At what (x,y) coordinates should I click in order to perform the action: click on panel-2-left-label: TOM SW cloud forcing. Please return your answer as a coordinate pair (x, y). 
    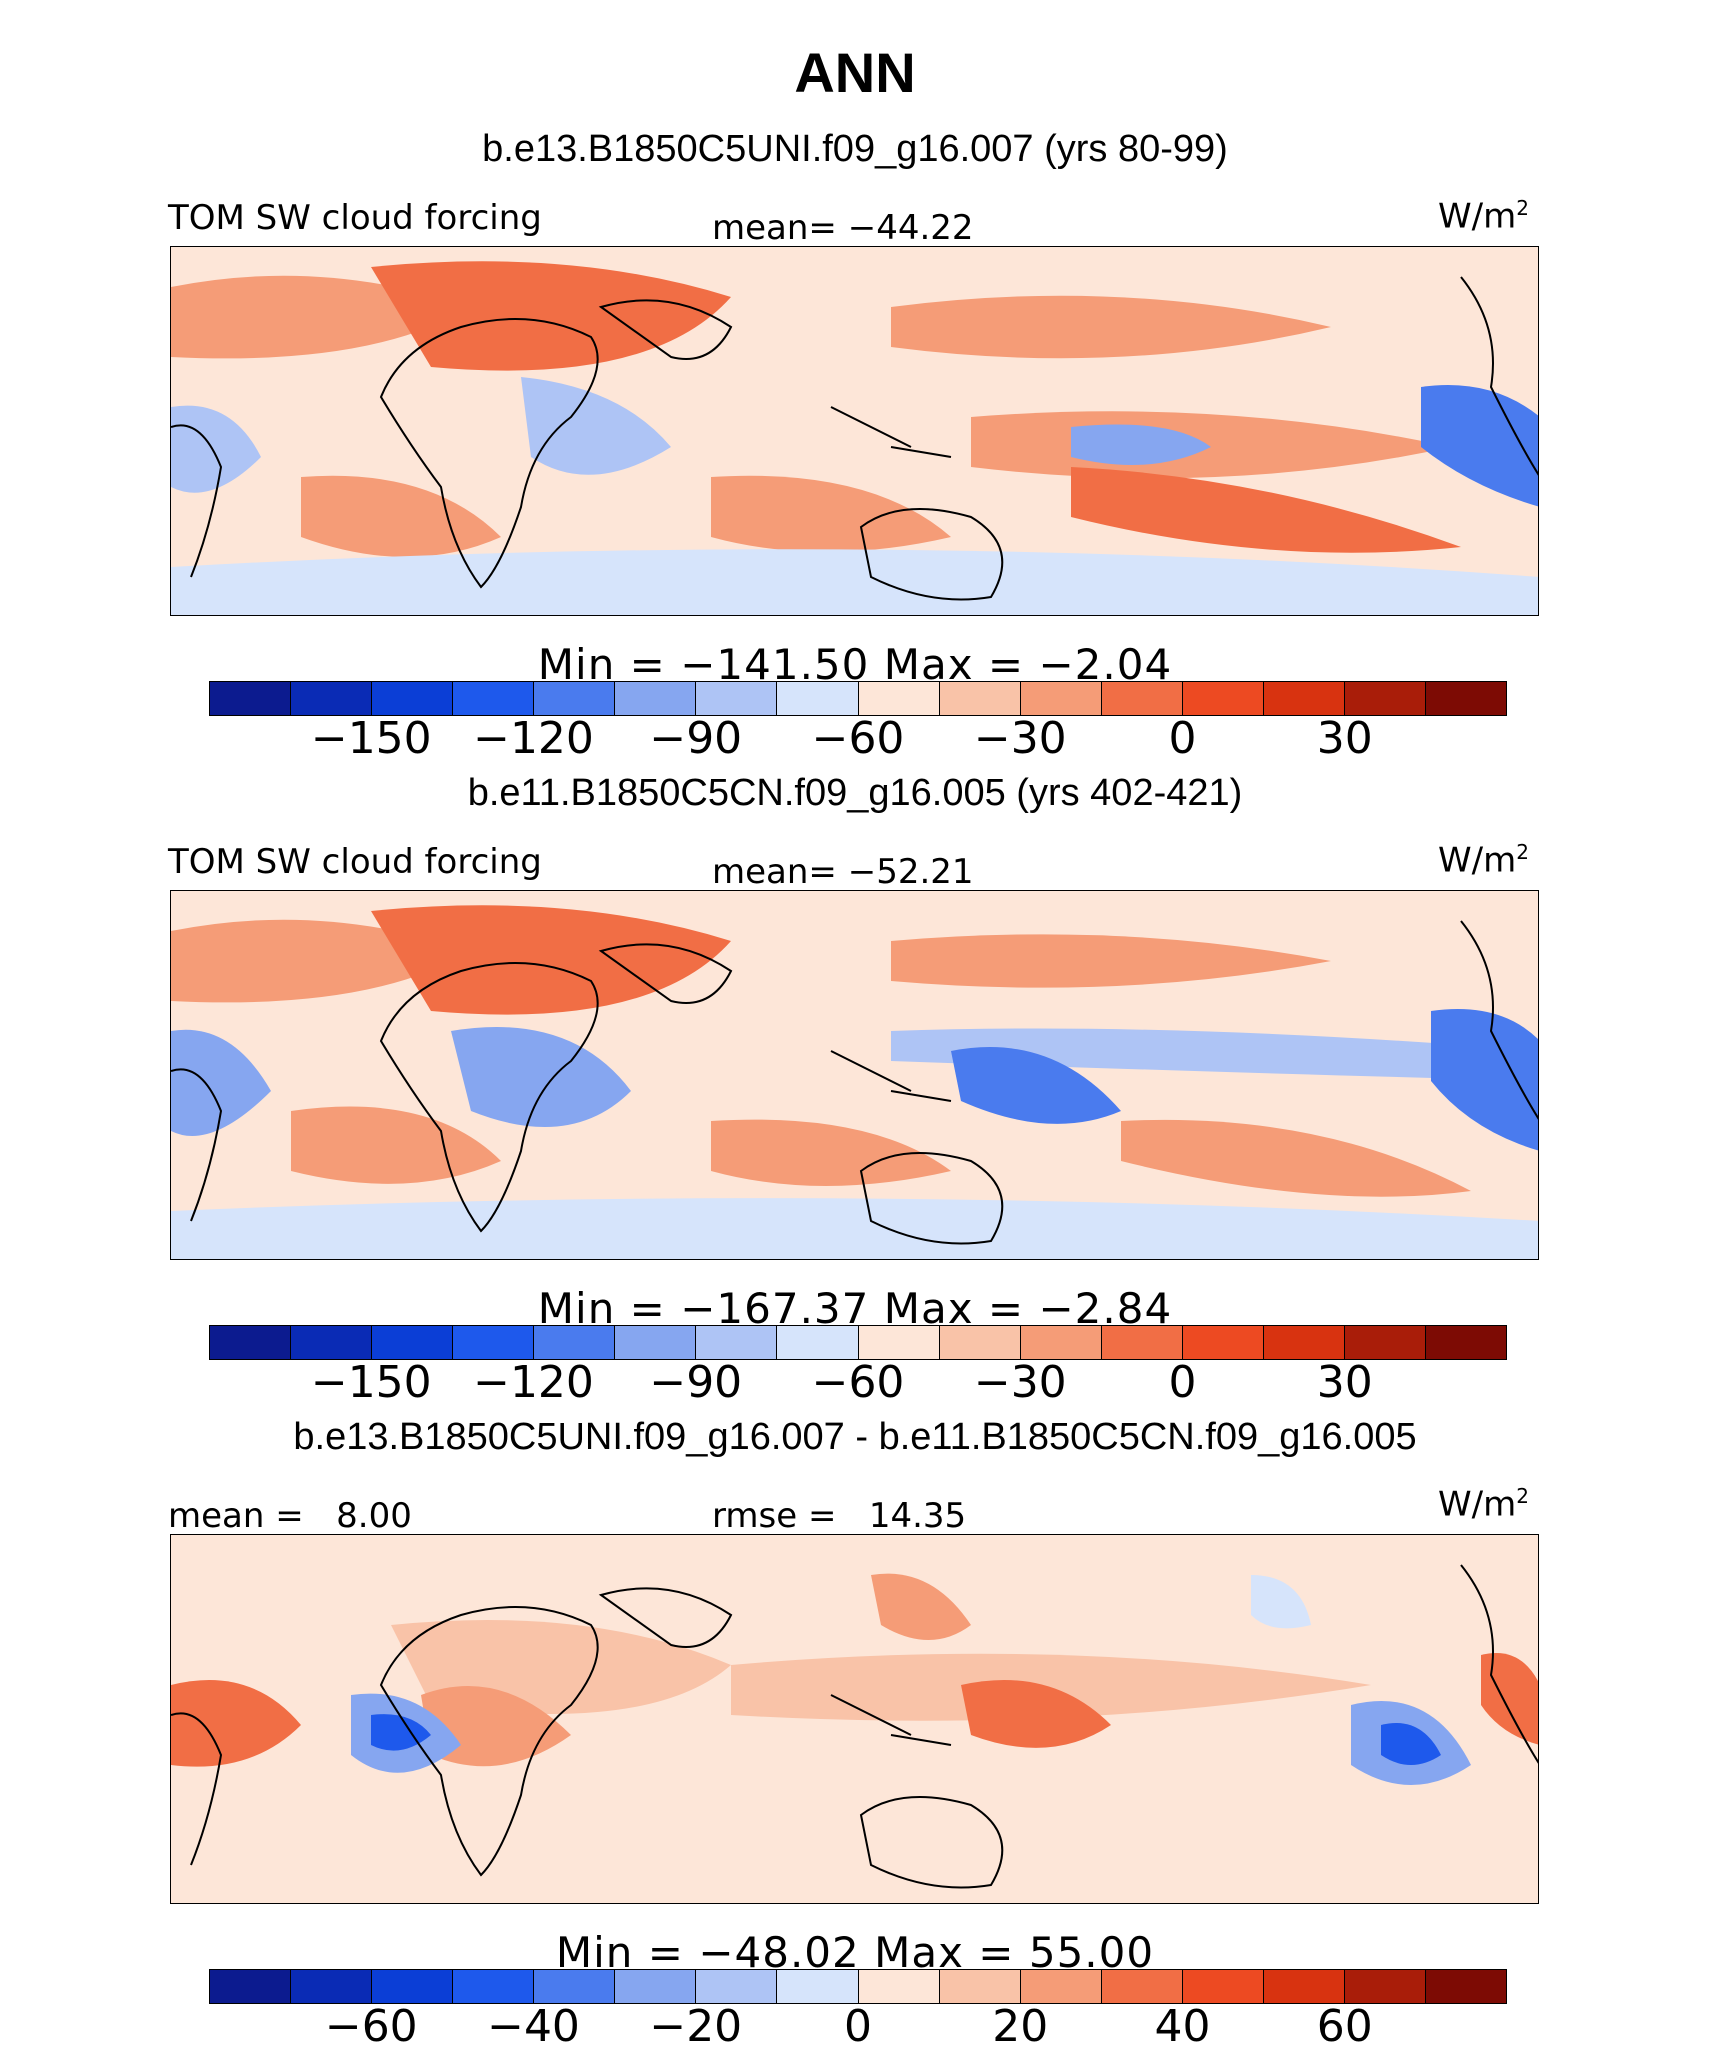
    Looking at the image, I should click on (355, 862).